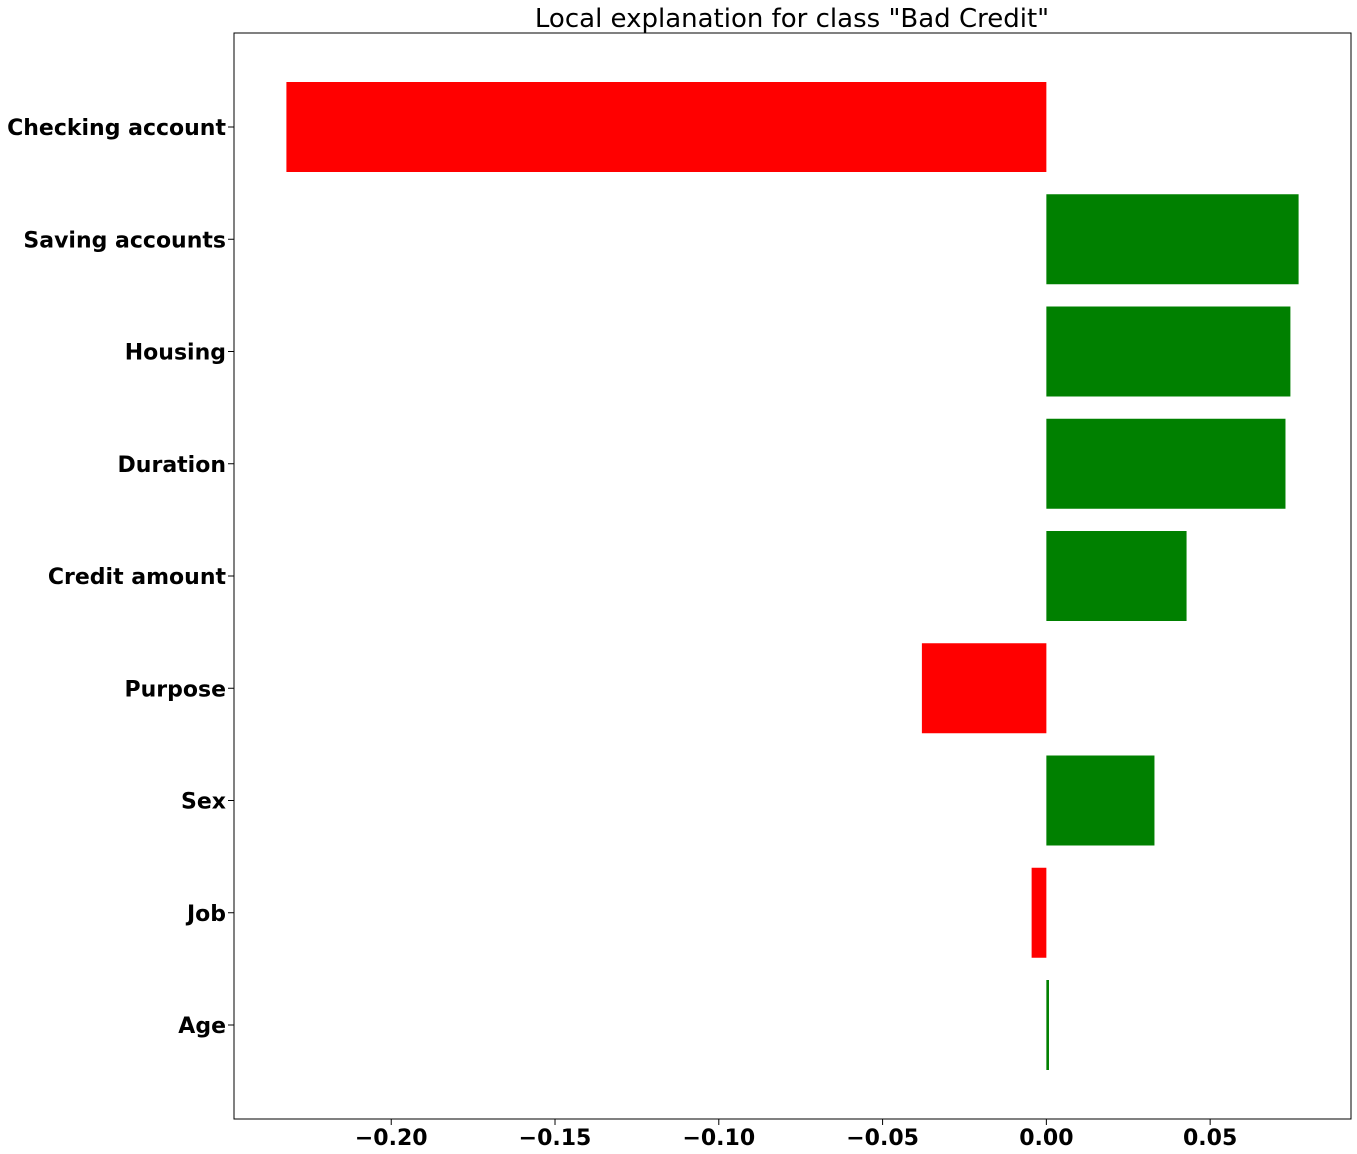 Image resolution: width=1357 pixels, height=1154 pixels. What do you see at coordinates (882, 1138) in the screenshot?
I see `x-tick-label: −0.05` at bounding box center [882, 1138].